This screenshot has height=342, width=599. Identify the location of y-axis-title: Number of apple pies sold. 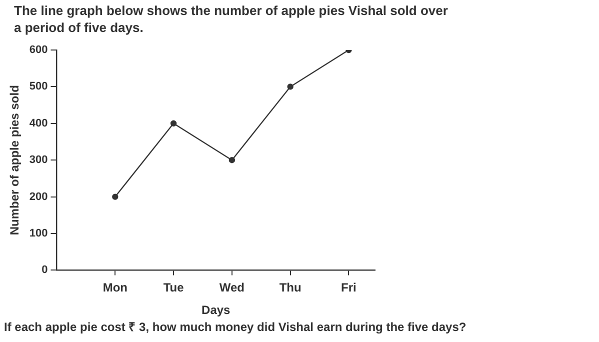
(15, 160).